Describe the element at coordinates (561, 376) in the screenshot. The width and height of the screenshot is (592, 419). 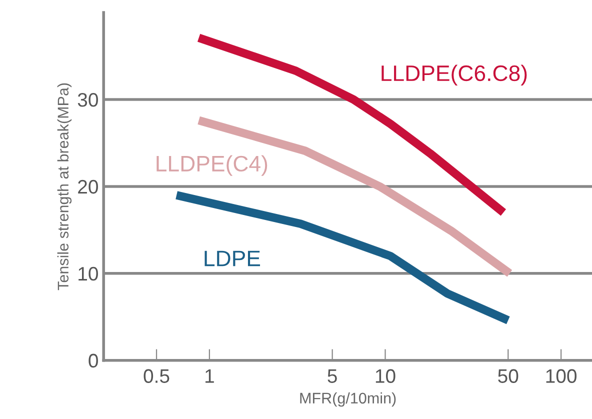
I see `x-tick-label: 100` at that location.